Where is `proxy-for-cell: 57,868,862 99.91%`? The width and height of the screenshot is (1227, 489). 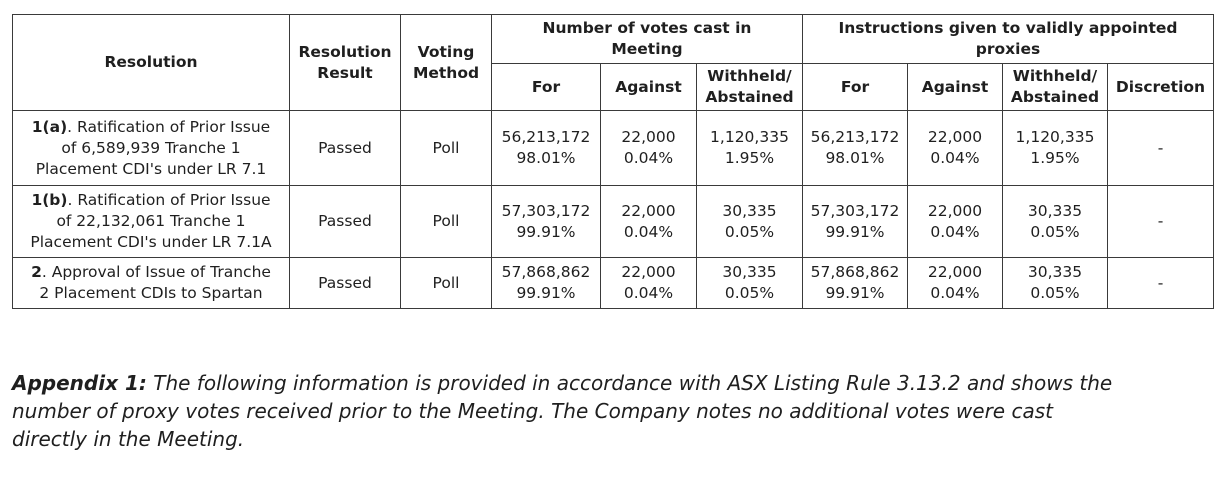 proxy-for-cell: 57,868,862 99.91% is located at coordinates (855, 283).